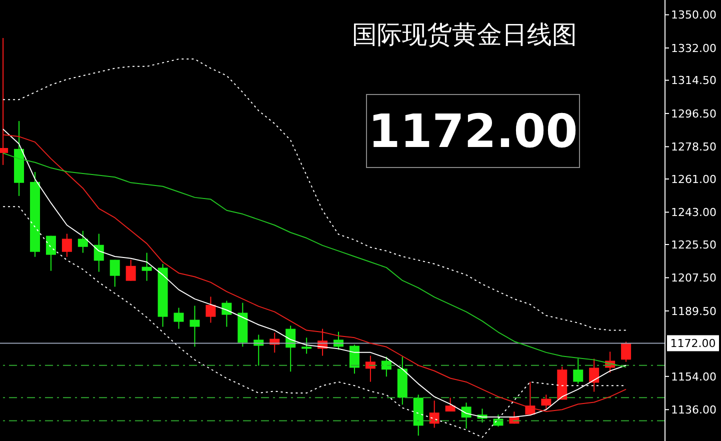  What do you see at coordinates (693, 278) in the screenshot?
I see `y-tick-label: 1207.50` at bounding box center [693, 278].